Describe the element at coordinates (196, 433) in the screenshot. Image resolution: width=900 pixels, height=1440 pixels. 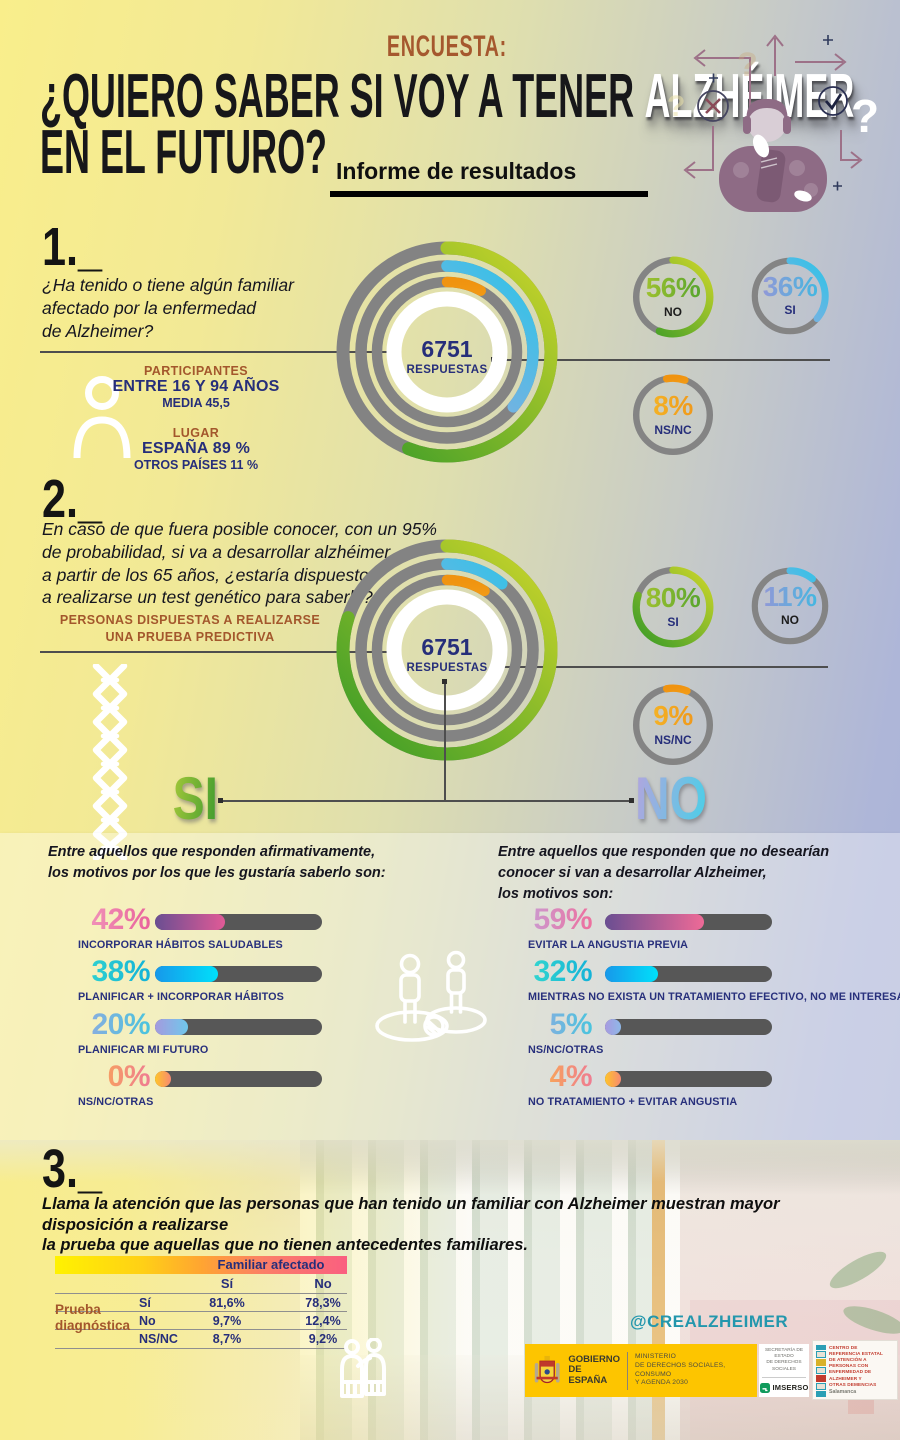
I see `place-label: LUGAR` at that location.